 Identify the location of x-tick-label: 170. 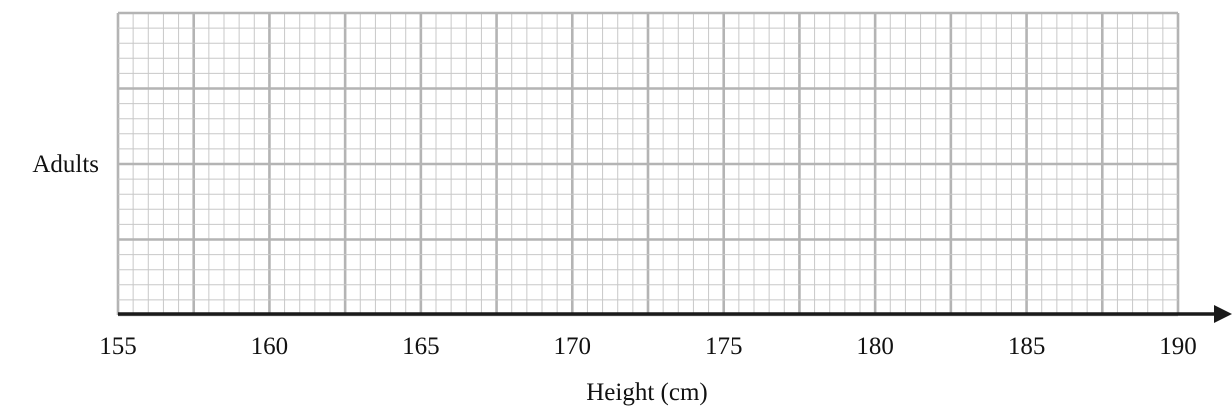
(573, 346).